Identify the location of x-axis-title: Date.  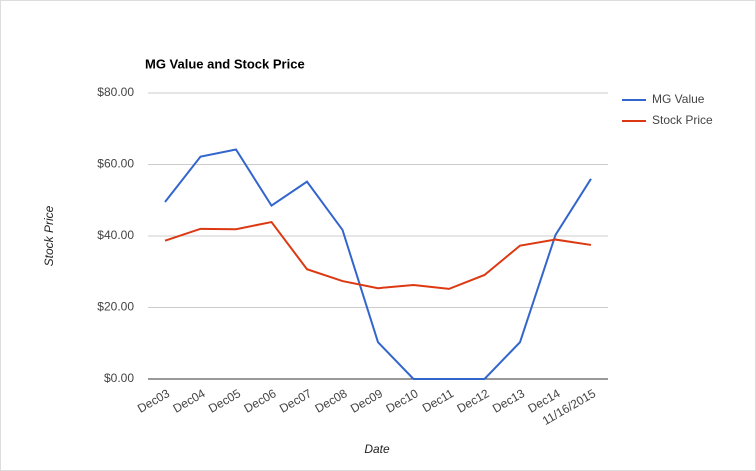
(377, 449).